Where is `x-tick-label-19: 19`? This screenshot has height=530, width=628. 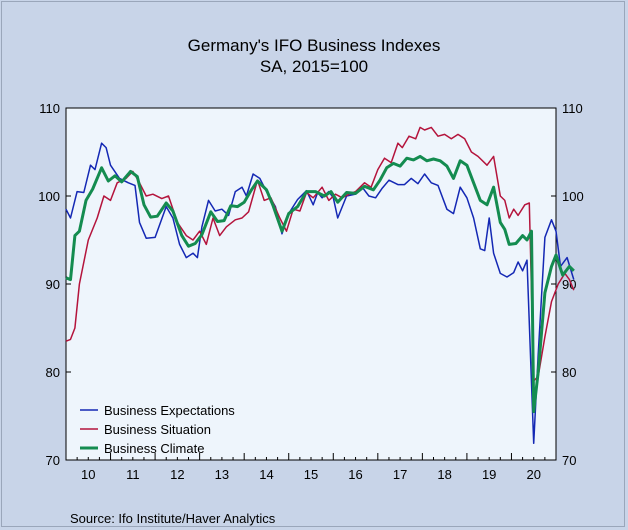 x-tick-label-19: 19 is located at coordinates (489, 474).